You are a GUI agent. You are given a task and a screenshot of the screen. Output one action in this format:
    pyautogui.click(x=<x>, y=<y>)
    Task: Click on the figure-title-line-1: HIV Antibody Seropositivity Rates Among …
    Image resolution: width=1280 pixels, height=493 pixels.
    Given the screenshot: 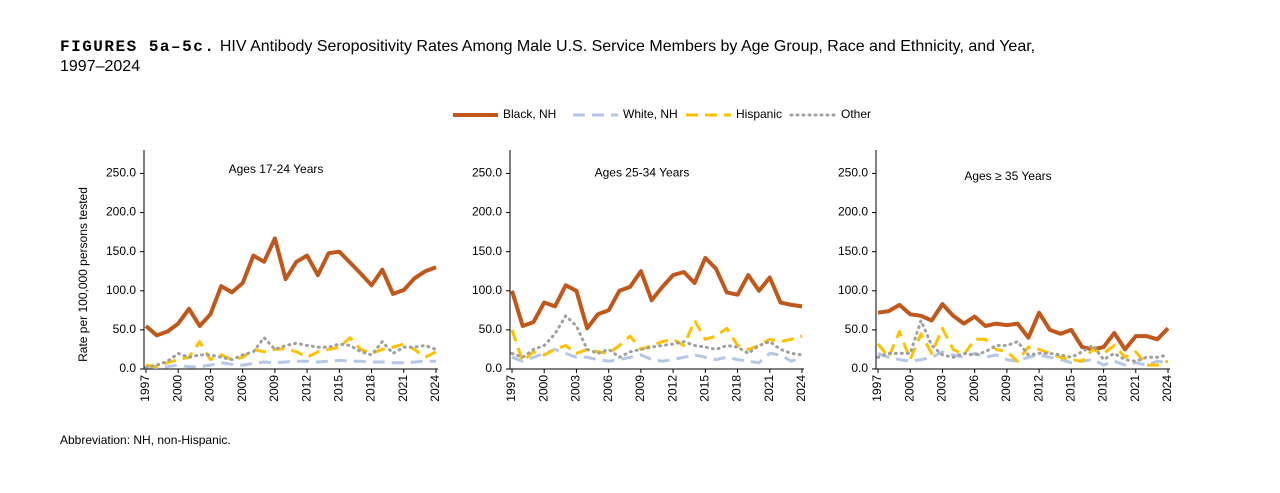 What is the action you would take?
    pyautogui.click(x=627, y=46)
    